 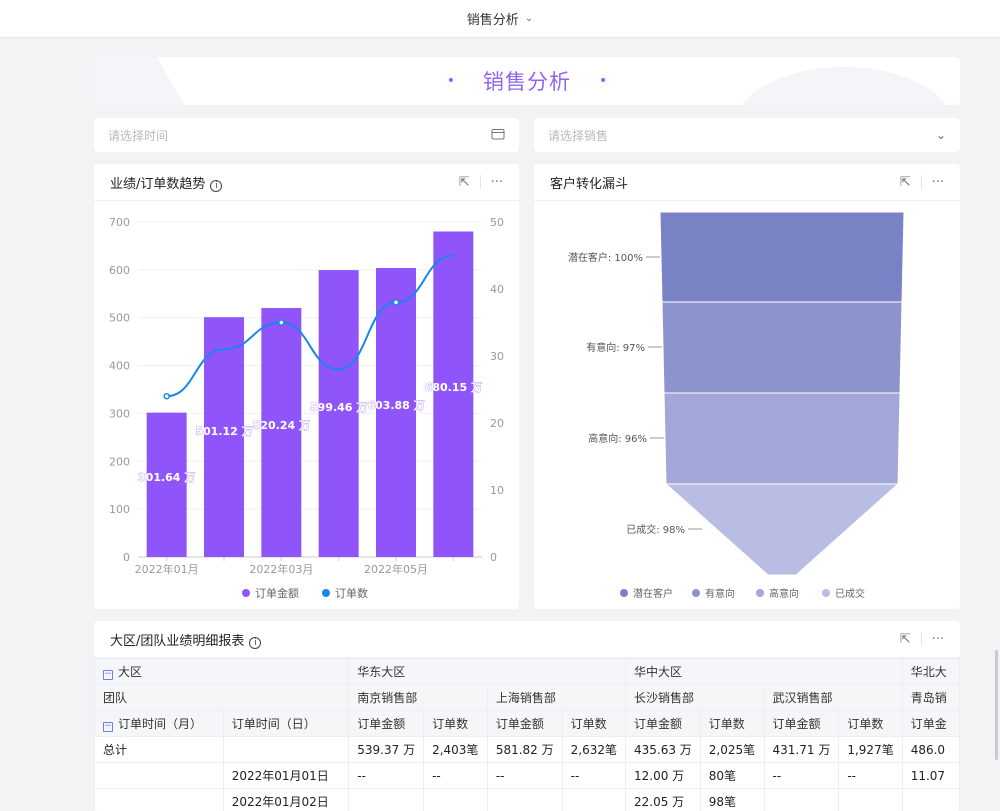 What do you see at coordinates (497, 490) in the screenshot?
I see `y-right-tick-label: 10` at bounding box center [497, 490].